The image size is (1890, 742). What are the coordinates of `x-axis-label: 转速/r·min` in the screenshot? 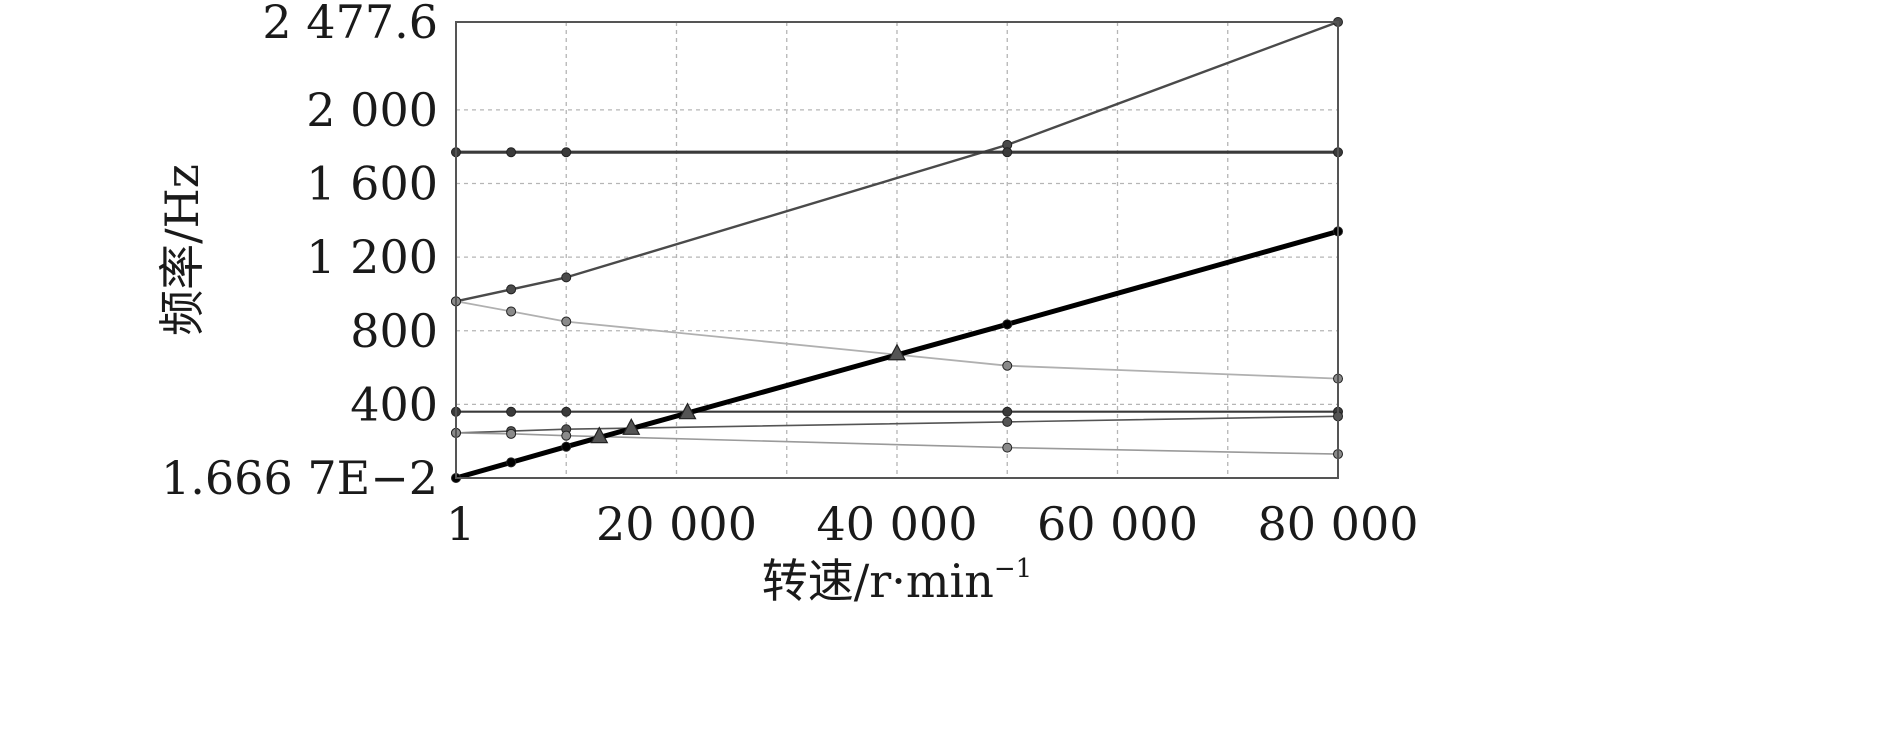 It's located at (878, 581).